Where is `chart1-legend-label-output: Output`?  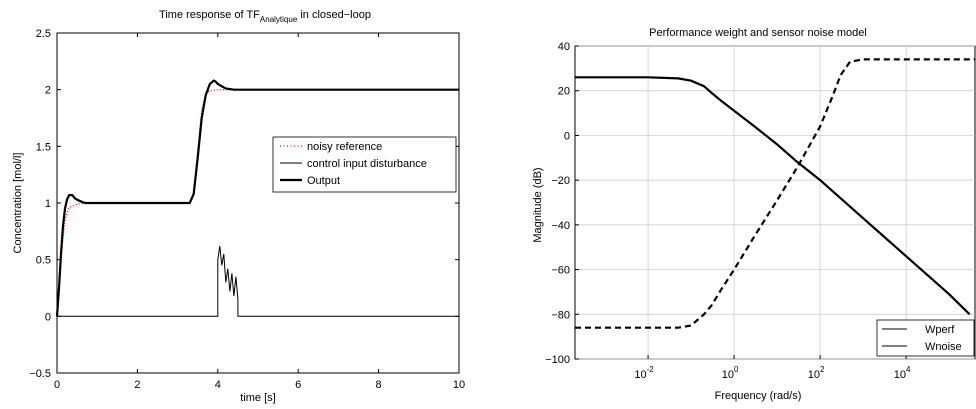 chart1-legend-label-output: Output is located at coordinates (323, 181).